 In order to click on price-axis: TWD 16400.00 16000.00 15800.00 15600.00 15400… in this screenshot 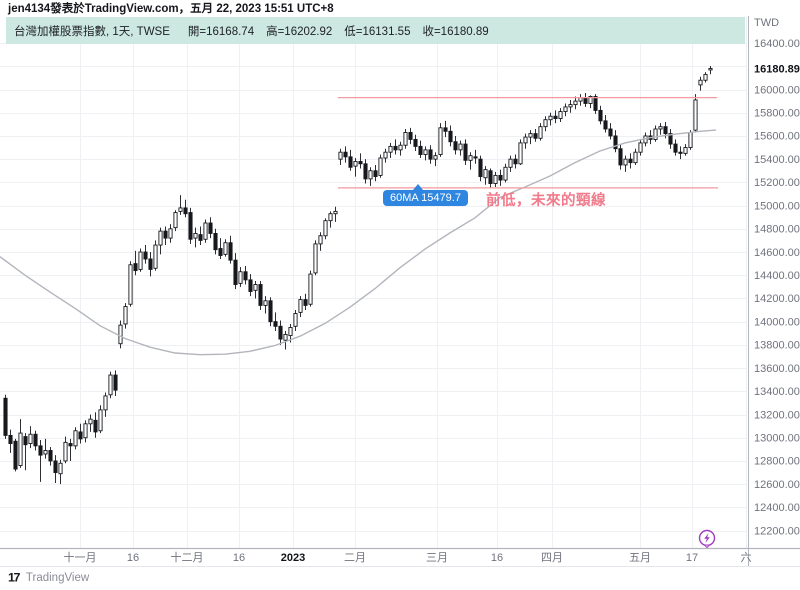, I will do `click(777, 277)`.